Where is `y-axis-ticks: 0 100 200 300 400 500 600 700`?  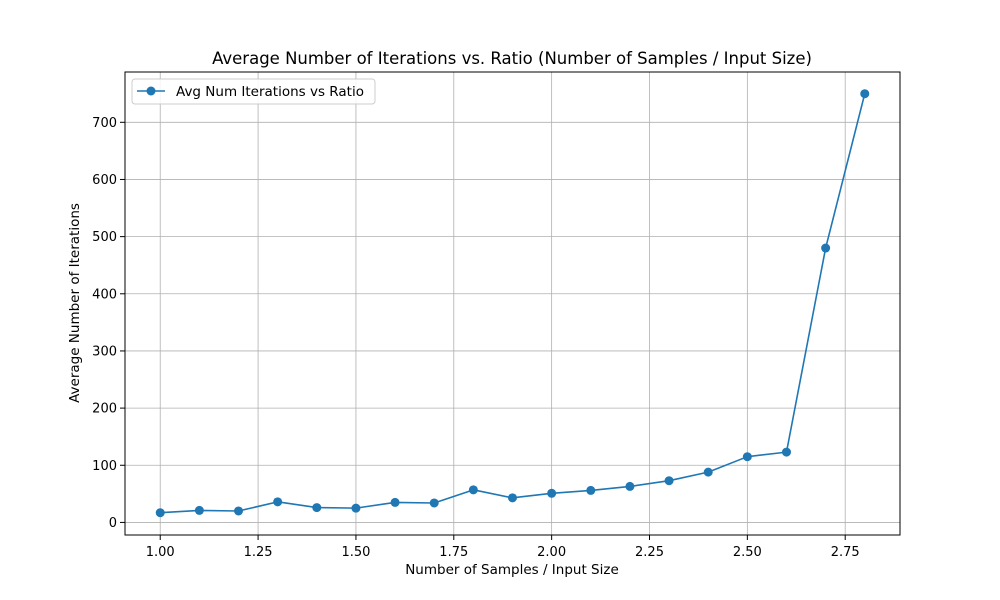 y-axis-ticks: 0 100 200 300 400 500 600 700 is located at coordinates (108, 323).